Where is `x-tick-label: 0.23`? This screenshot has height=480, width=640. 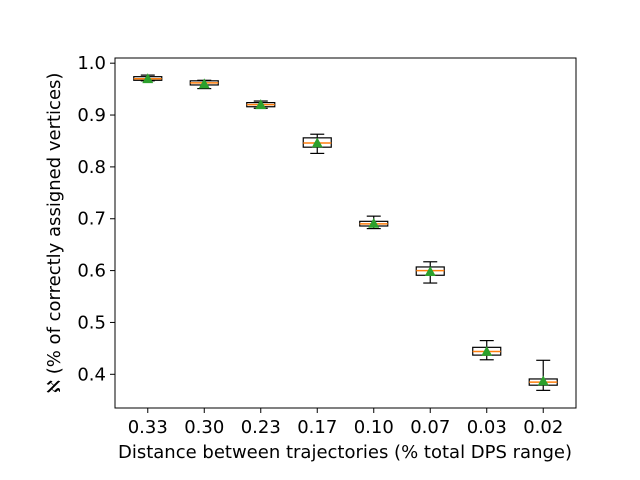
x-tick-label: 0.23 is located at coordinates (261, 427).